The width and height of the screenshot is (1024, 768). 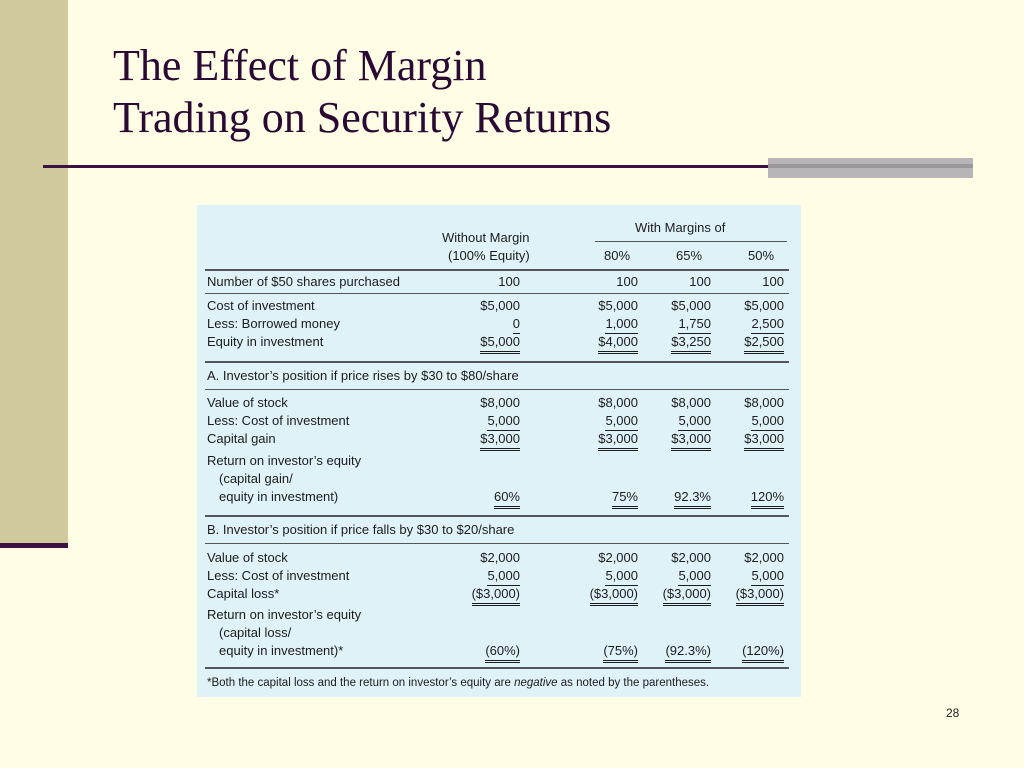 What do you see at coordinates (256, 478) in the screenshot?
I see `table-row: (capital gain/` at bounding box center [256, 478].